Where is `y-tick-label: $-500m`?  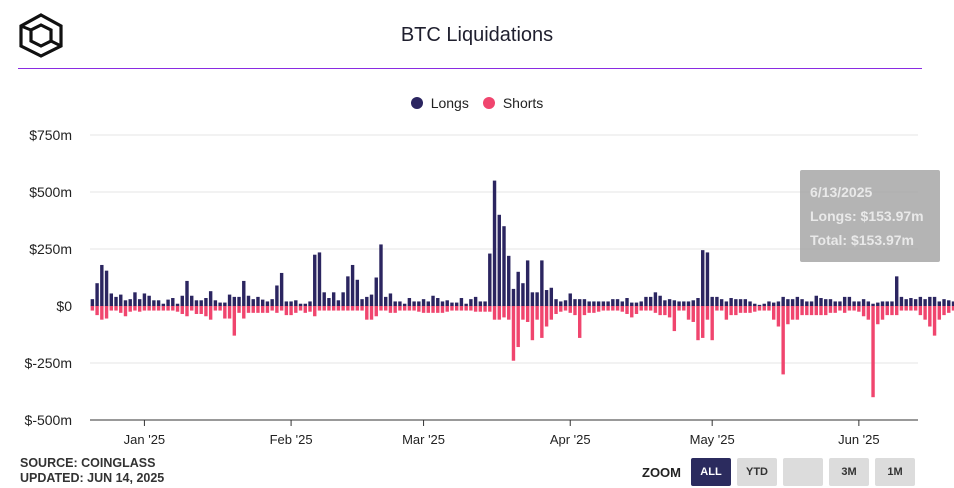
y-tick-label: $-500m is located at coordinates (48, 420).